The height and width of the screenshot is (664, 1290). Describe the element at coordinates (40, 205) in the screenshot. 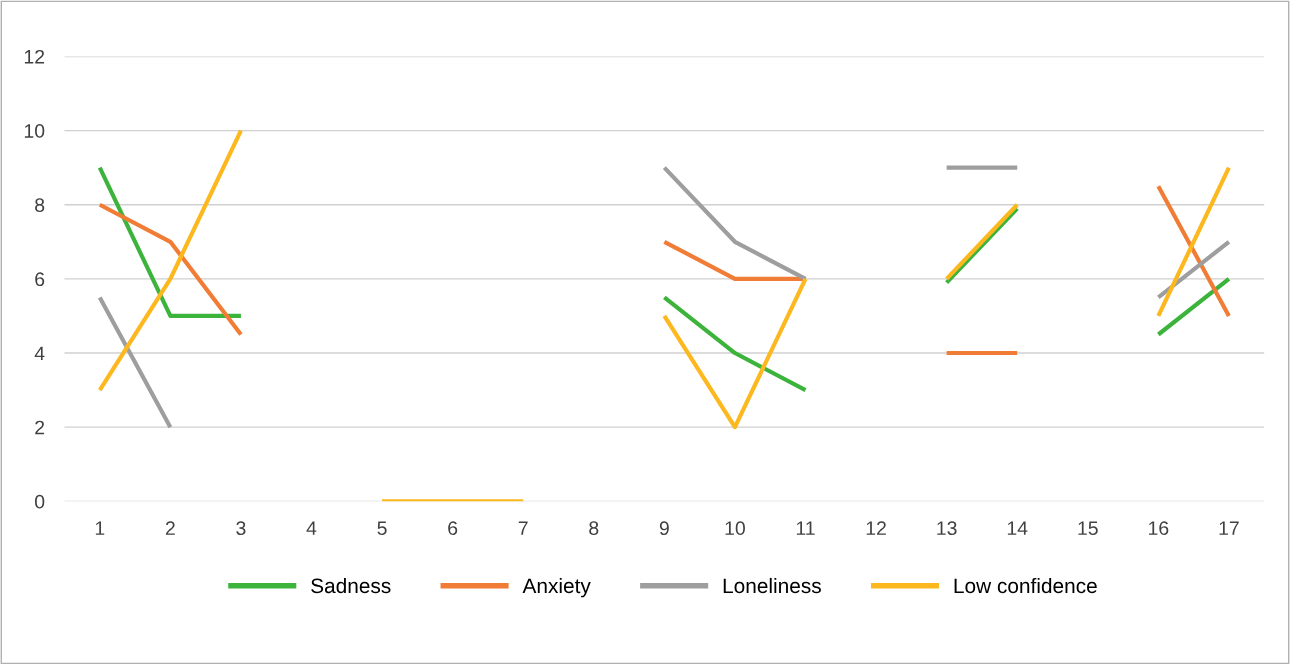

I see `y-tick-label: 8` at that location.